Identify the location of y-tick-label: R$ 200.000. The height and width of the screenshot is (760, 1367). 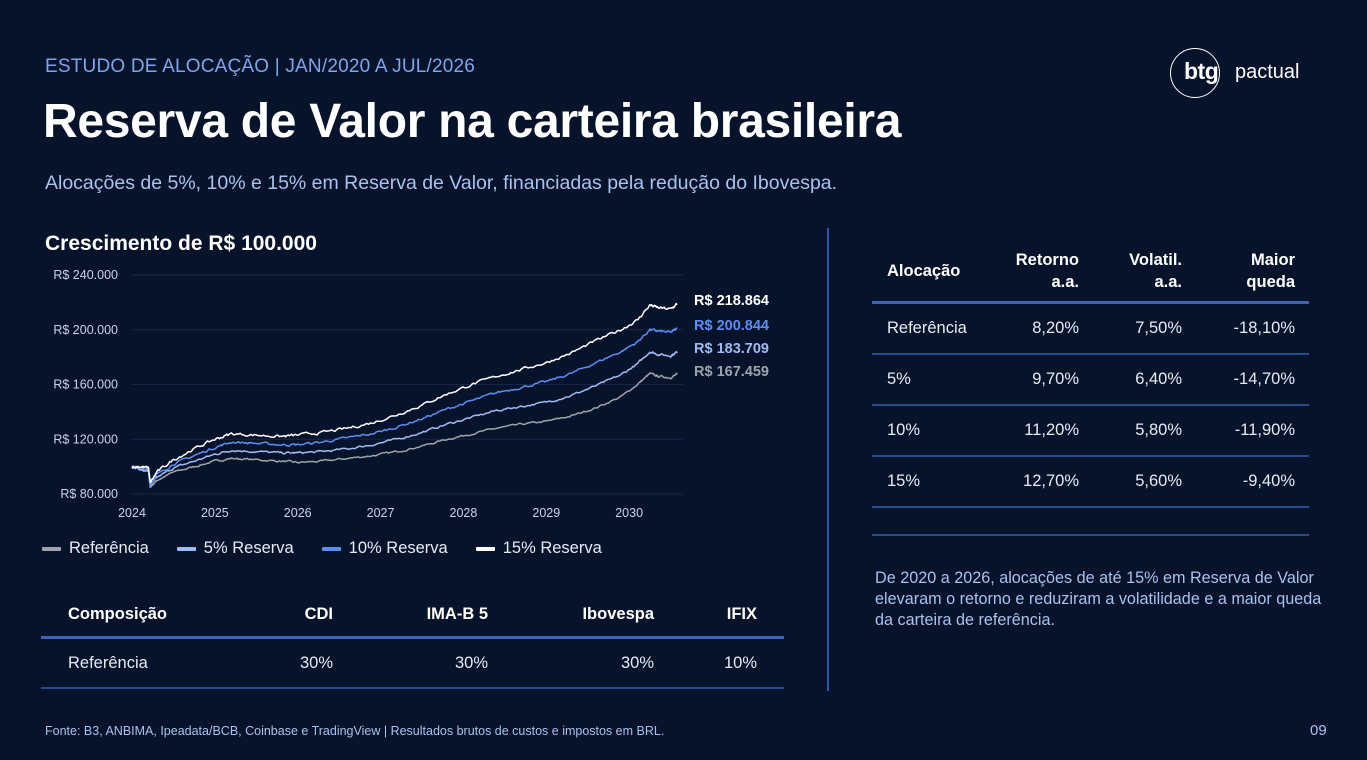
(85, 330).